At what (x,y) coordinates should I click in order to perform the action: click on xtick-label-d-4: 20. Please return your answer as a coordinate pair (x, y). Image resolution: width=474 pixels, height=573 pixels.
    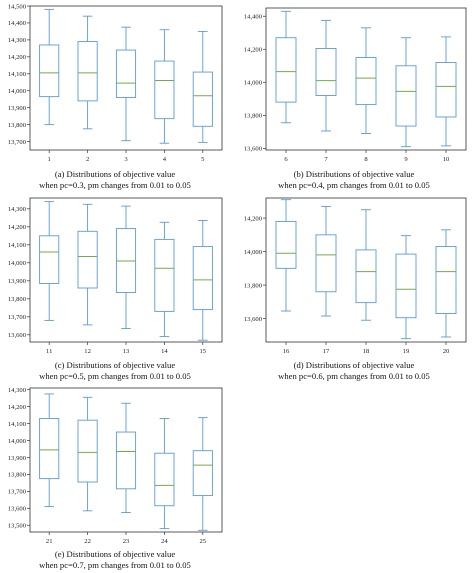
    Looking at the image, I should click on (446, 351).